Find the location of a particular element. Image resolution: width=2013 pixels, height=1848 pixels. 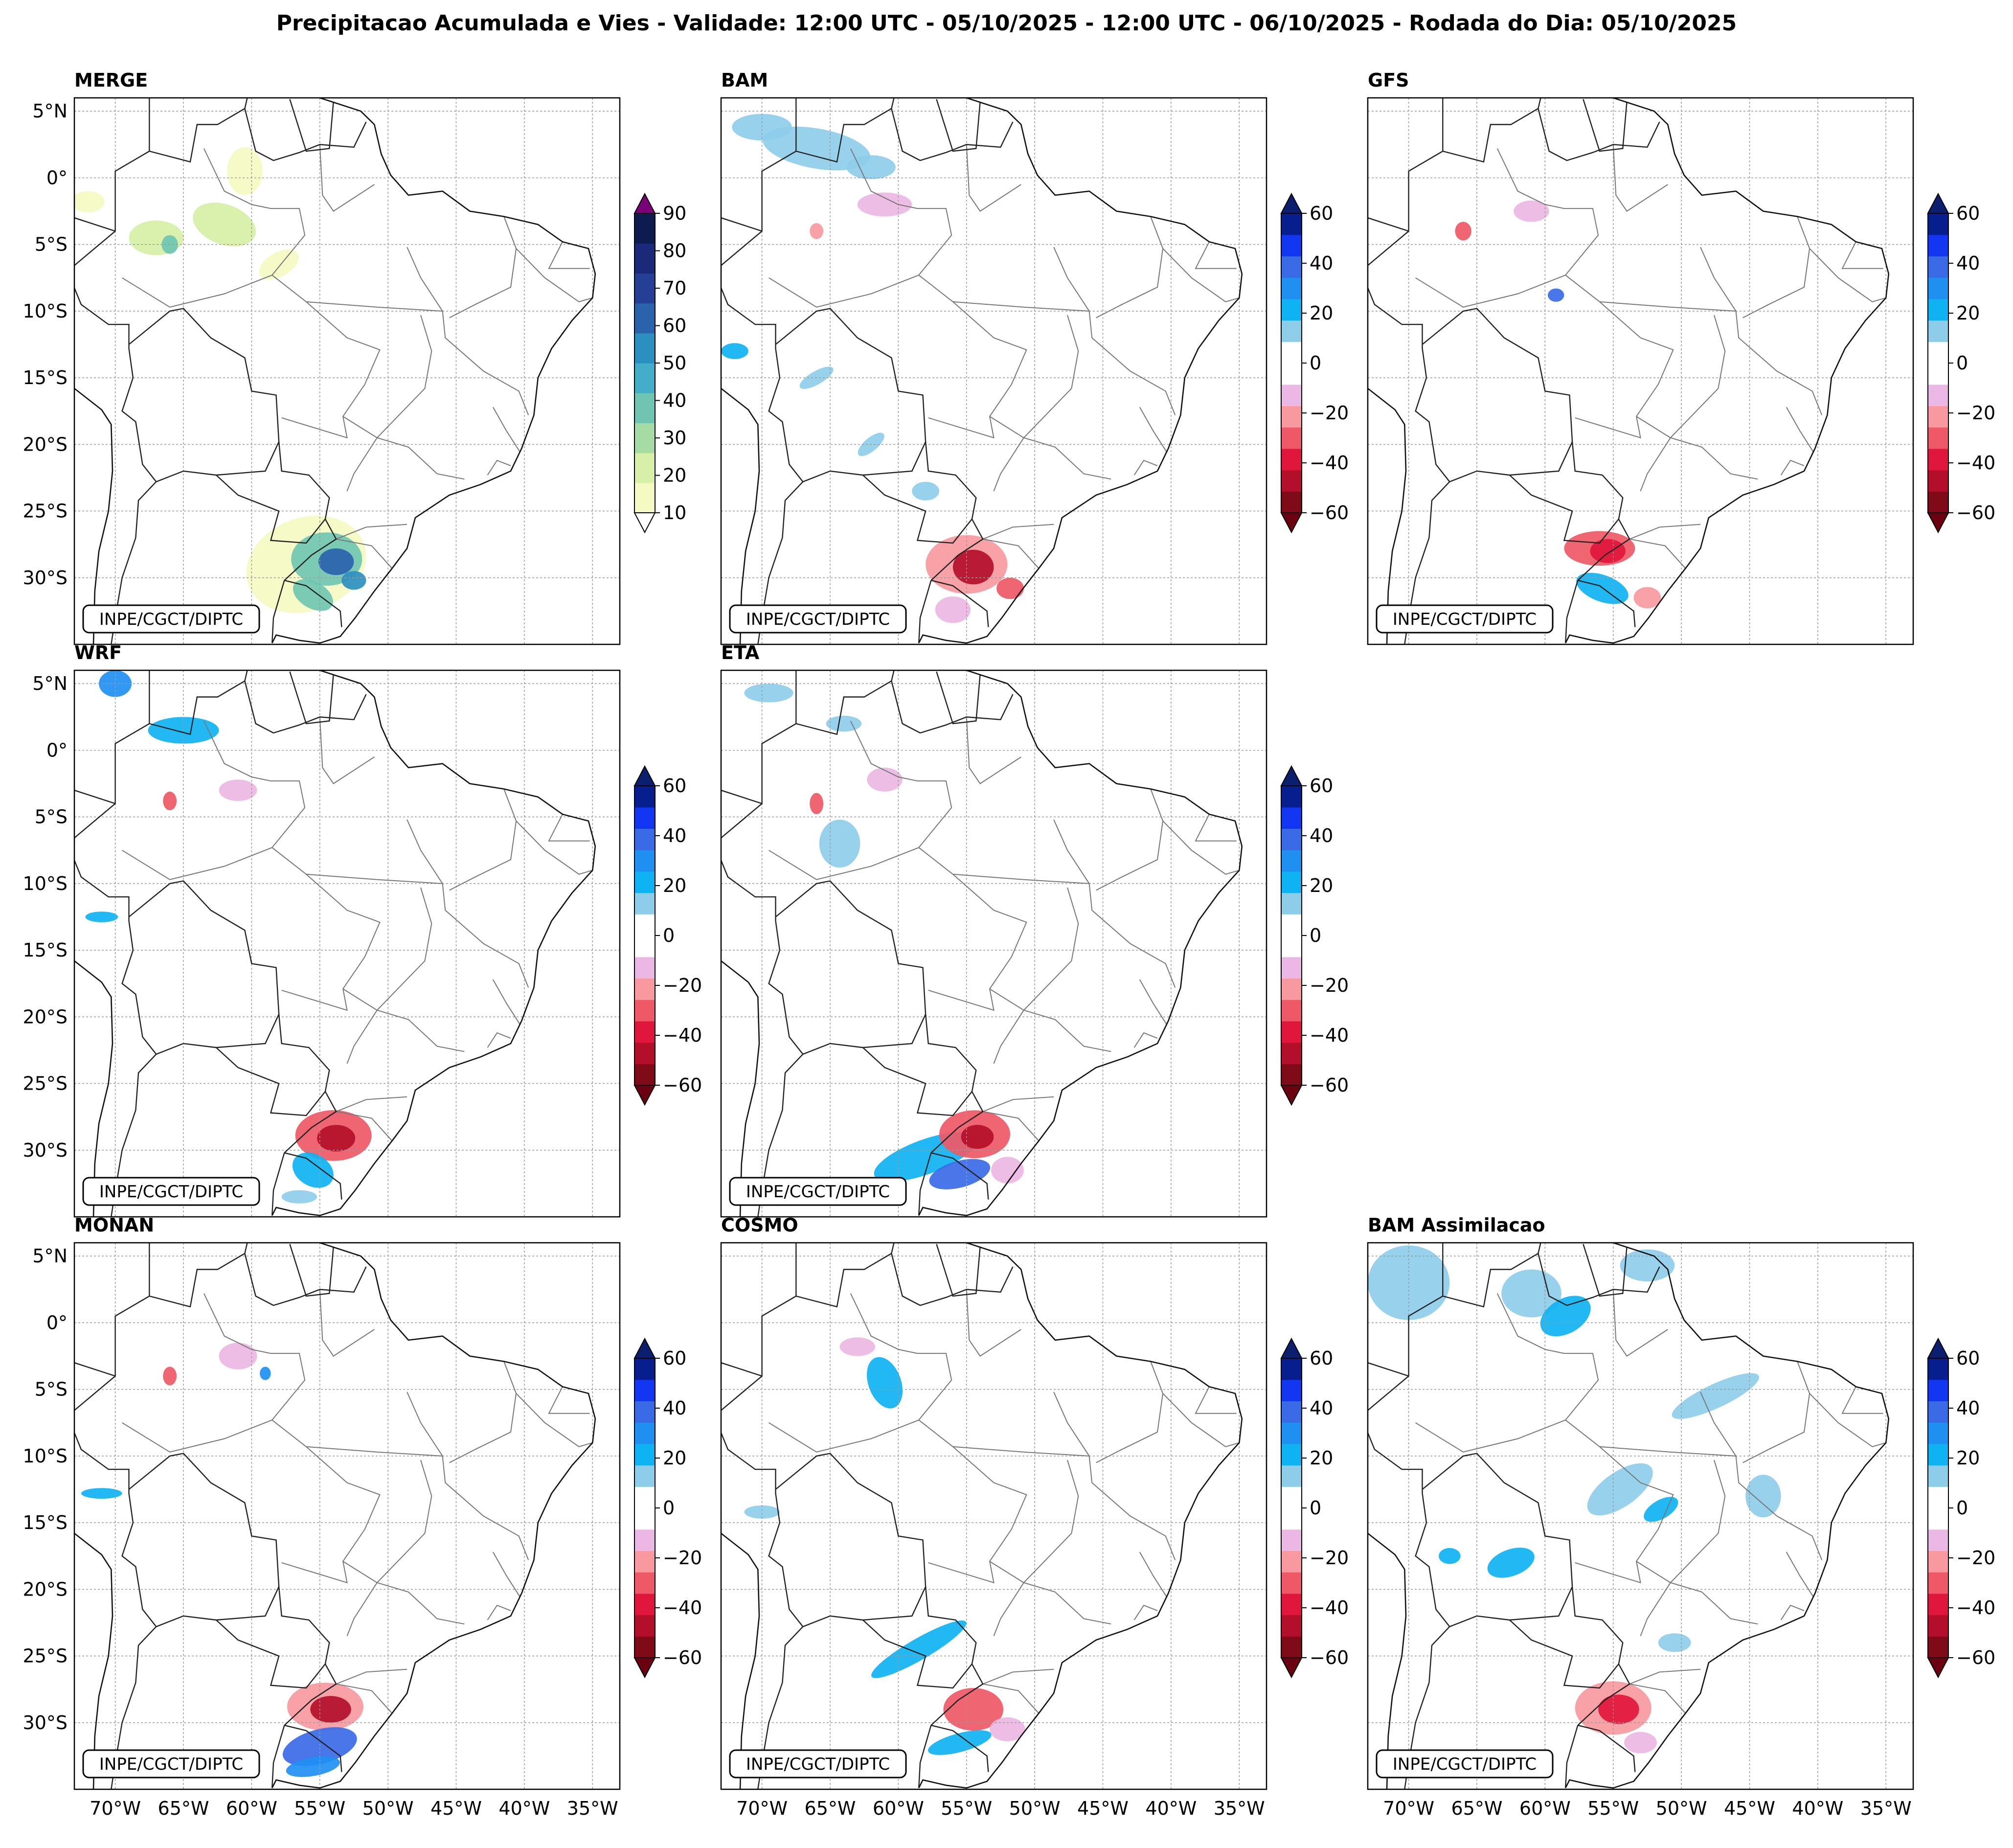

panel-title: MONAN is located at coordinates (115, 1225).